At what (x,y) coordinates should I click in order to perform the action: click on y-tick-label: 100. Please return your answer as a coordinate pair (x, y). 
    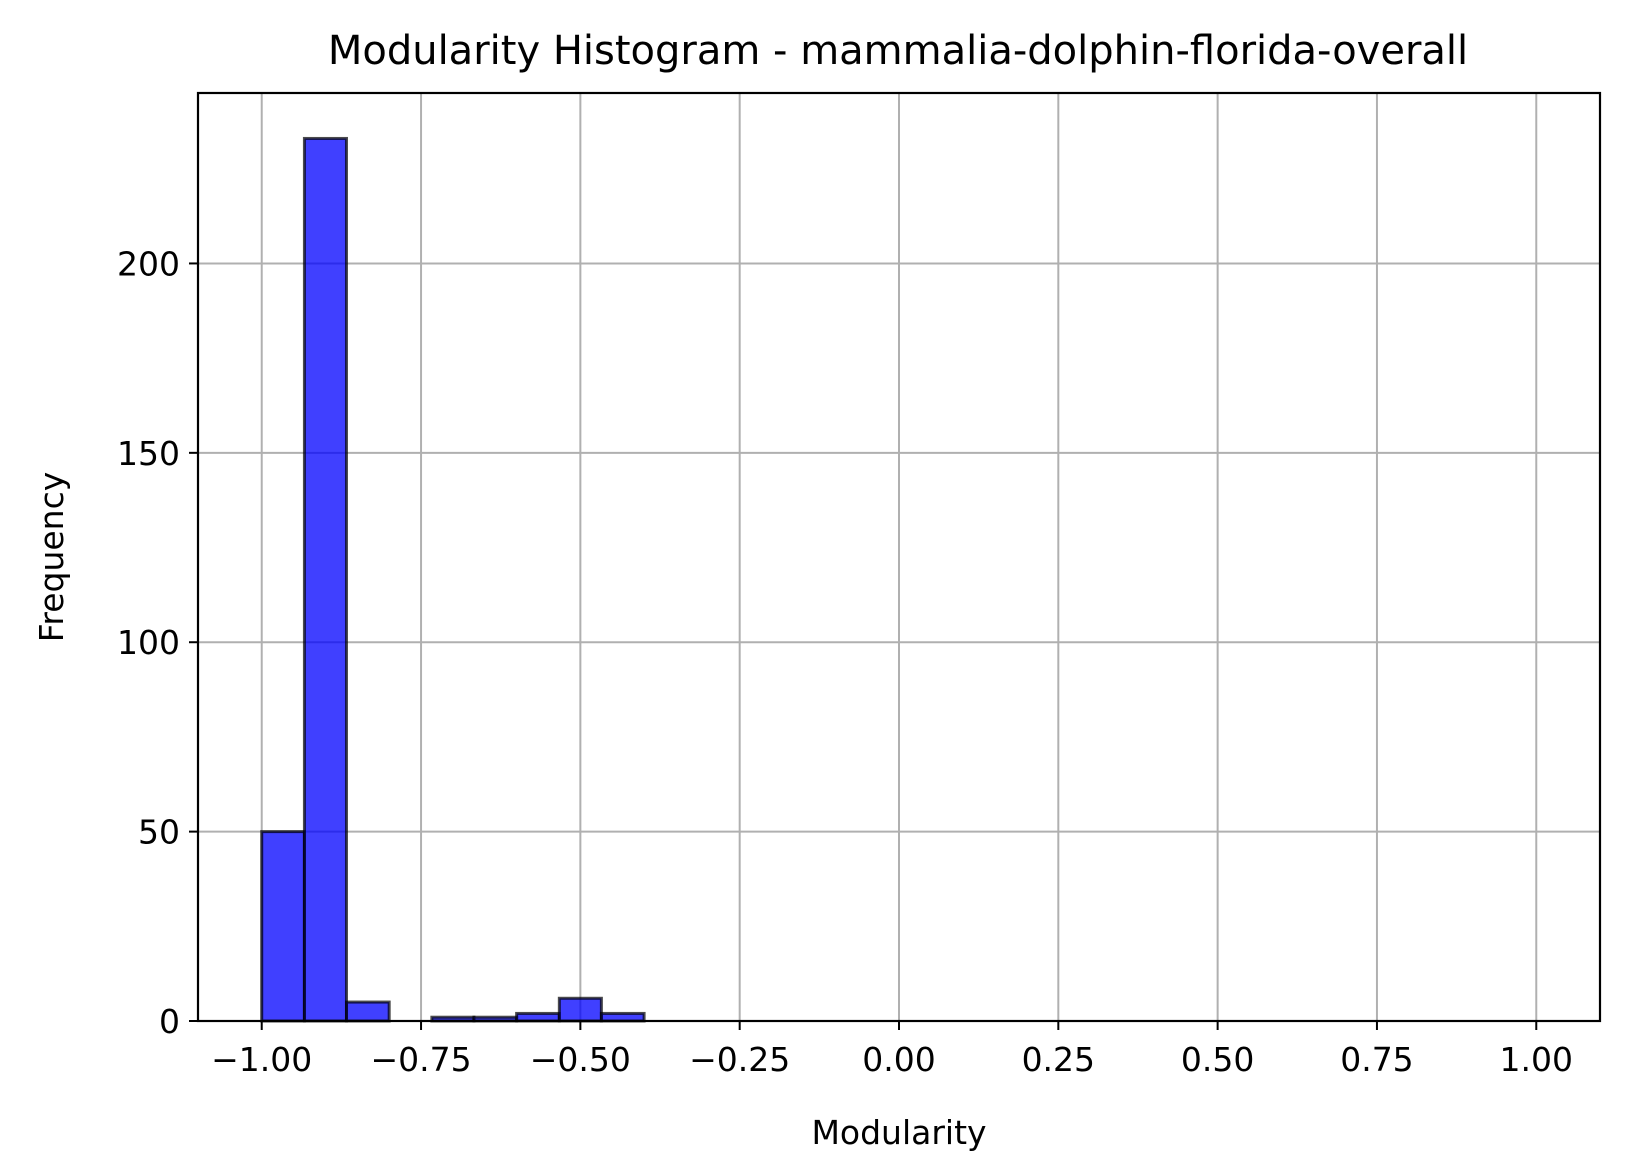
    Looking at the image, I should click on (148, 642).